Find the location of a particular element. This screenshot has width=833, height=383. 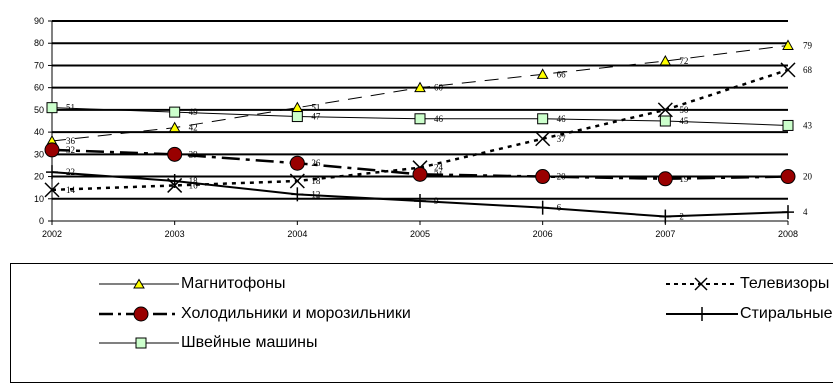

legend-label: Телевизоры is located at coordinates (785, 283).